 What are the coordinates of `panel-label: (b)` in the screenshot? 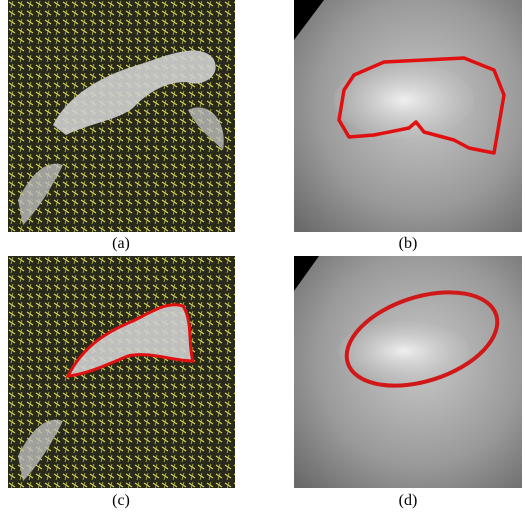 It's located at (408, 243).